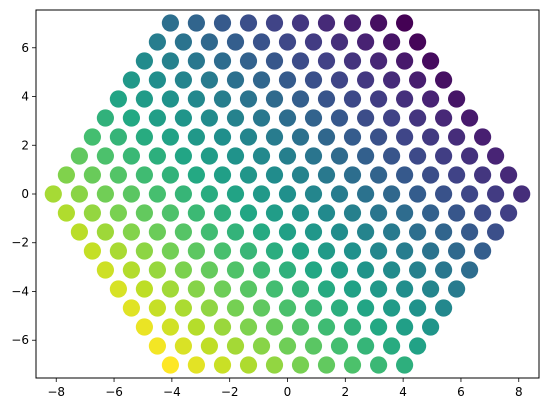  Describe the element at coordinates (25, 48) in the screenshot. I see `y-tick-label: 6` at that location.